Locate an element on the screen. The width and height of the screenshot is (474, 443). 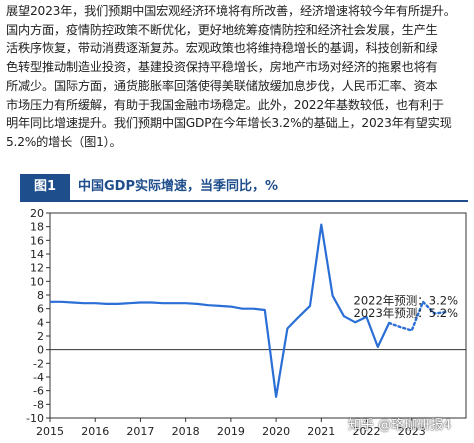
x-tick-label: 2019 is located at coordinates (231, 431).